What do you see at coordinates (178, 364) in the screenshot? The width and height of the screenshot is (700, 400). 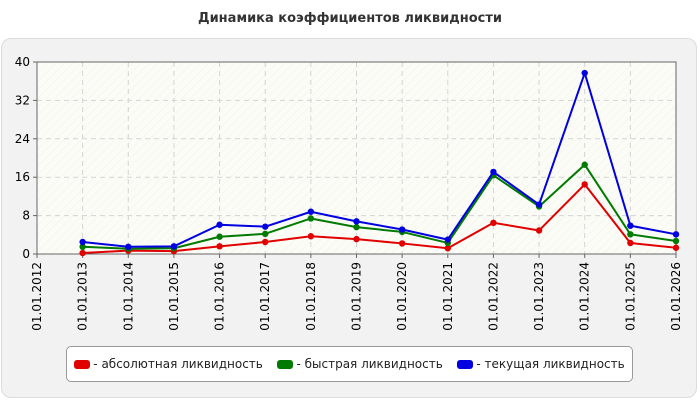 I see `legend-label: - абсолютная ликвидность` at bounding box center [178, 364].